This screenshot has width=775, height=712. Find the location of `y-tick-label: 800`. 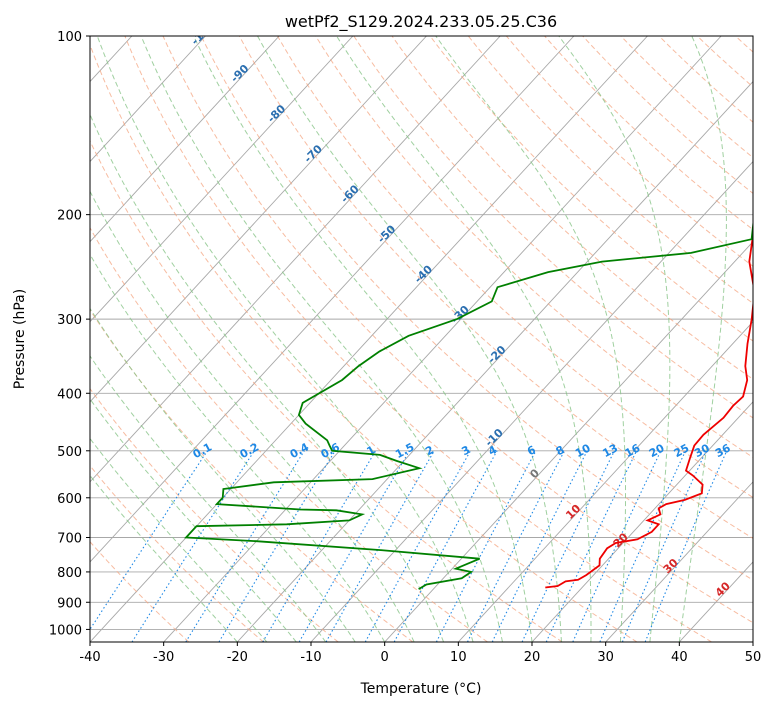

y-tick-label: 800 is located at coordinates (69, 573).